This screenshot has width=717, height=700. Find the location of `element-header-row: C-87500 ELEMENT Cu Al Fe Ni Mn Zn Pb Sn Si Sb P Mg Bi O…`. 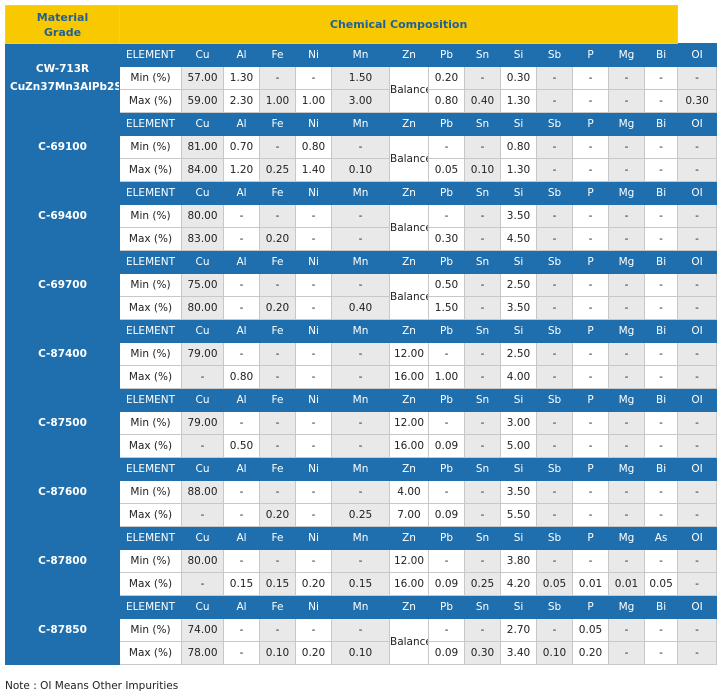

element-header-row: C-87500 ELEMENT Cu Al Fe Ni Mn Zn Pb Sn Si Sb P Mg Bi O… is located at coordinates (361, 423).